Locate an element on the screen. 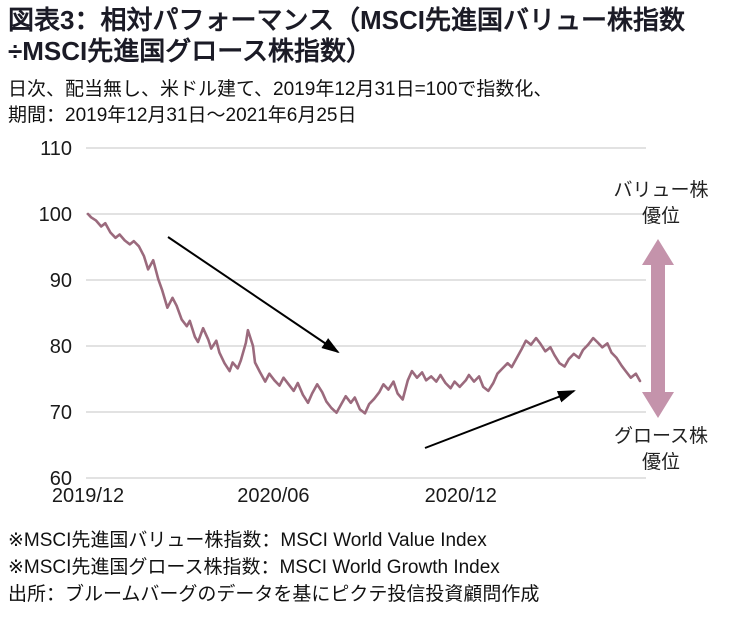  footnote-growth-index: ※MSCI先進国グロース株指数：MSCI World Growth Index is located at coordinates (254, 567).